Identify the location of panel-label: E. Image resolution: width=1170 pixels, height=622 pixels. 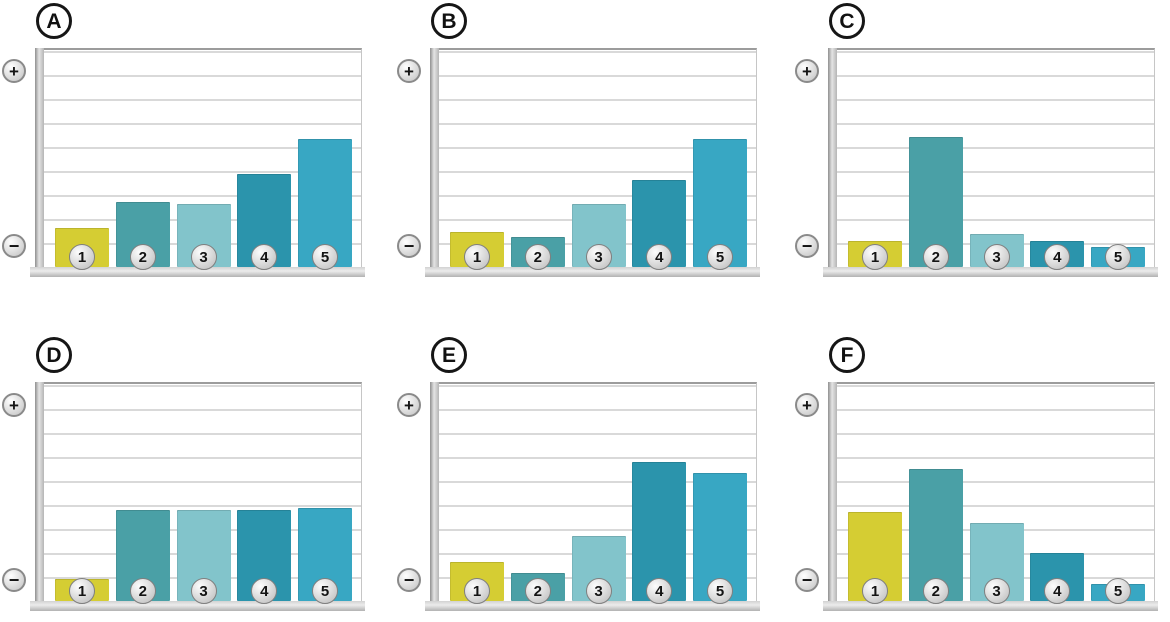
(449, 355).